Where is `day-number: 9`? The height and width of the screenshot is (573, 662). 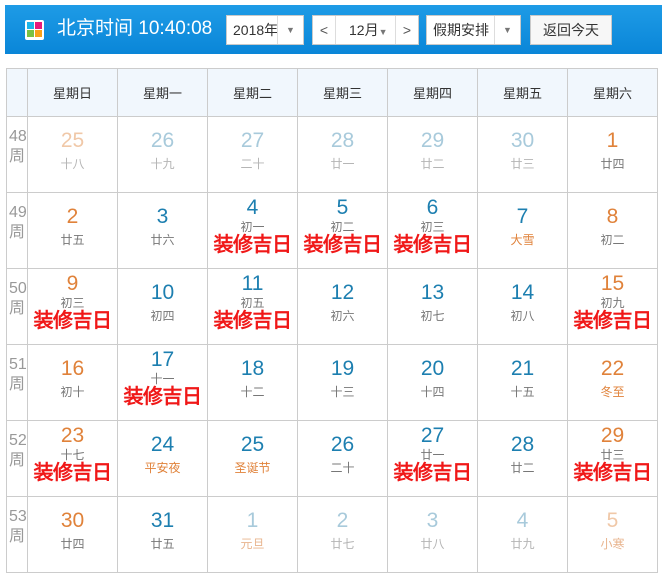 day-number: 9 is located at coordinates (72, 283).